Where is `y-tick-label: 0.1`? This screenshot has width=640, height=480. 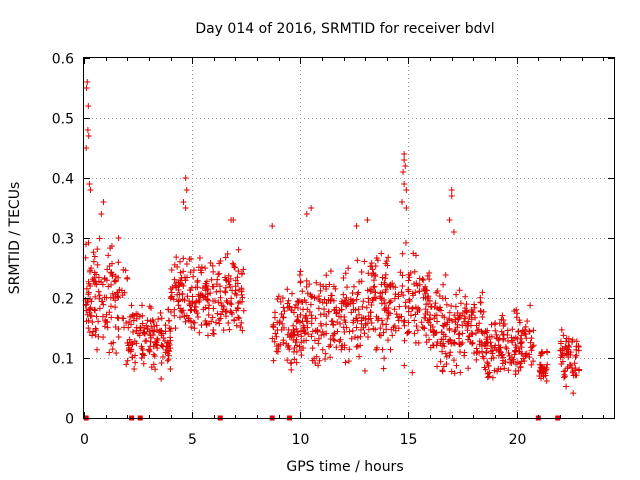 y-tick-label: 0.1 is located at coordinates (63, 360).